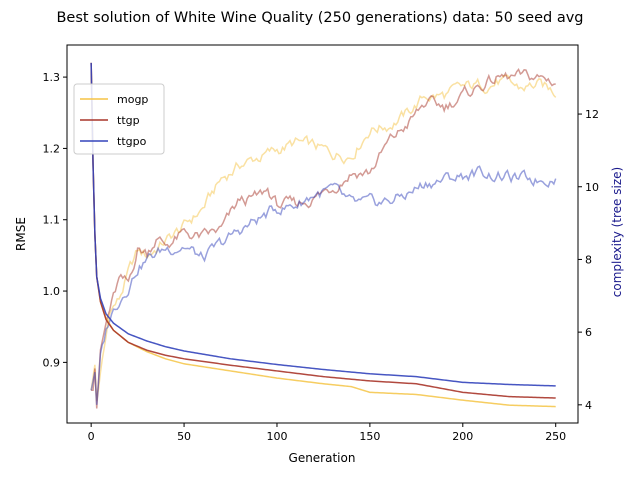 The width and height of the screenshot is (640, 480). I want to click on y-left-tick-label: 1.3, so click(52, 77).